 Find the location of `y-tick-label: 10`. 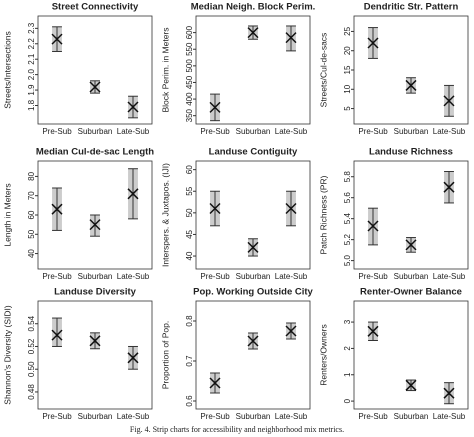

y-tick-label: 10 is located at coordinates (347, 88).